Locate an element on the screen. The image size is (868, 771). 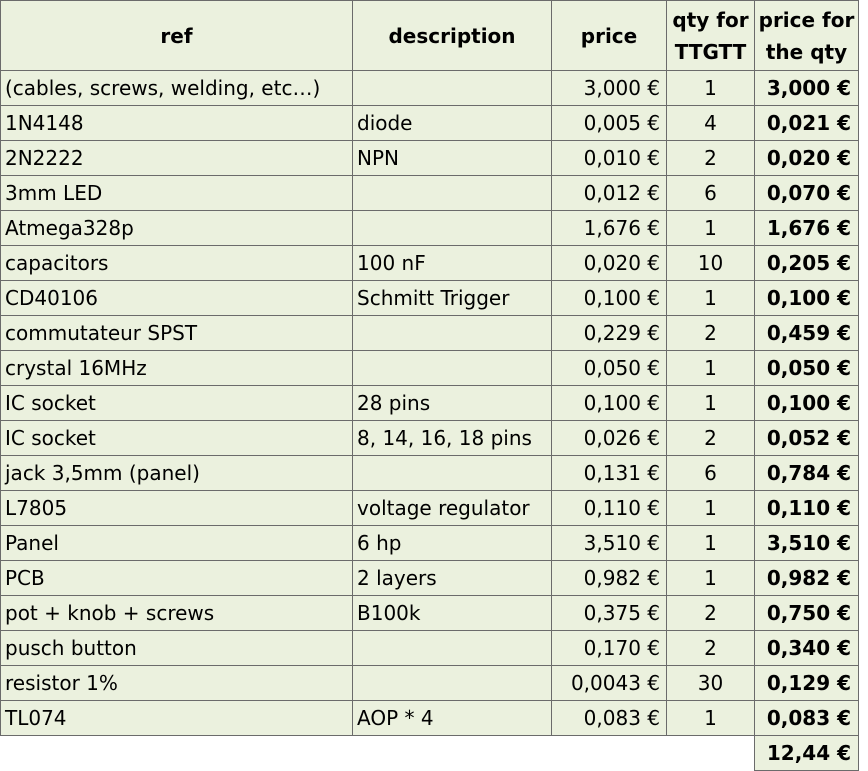
cell-ref: CD40106 is located at coordinates (176, 298).